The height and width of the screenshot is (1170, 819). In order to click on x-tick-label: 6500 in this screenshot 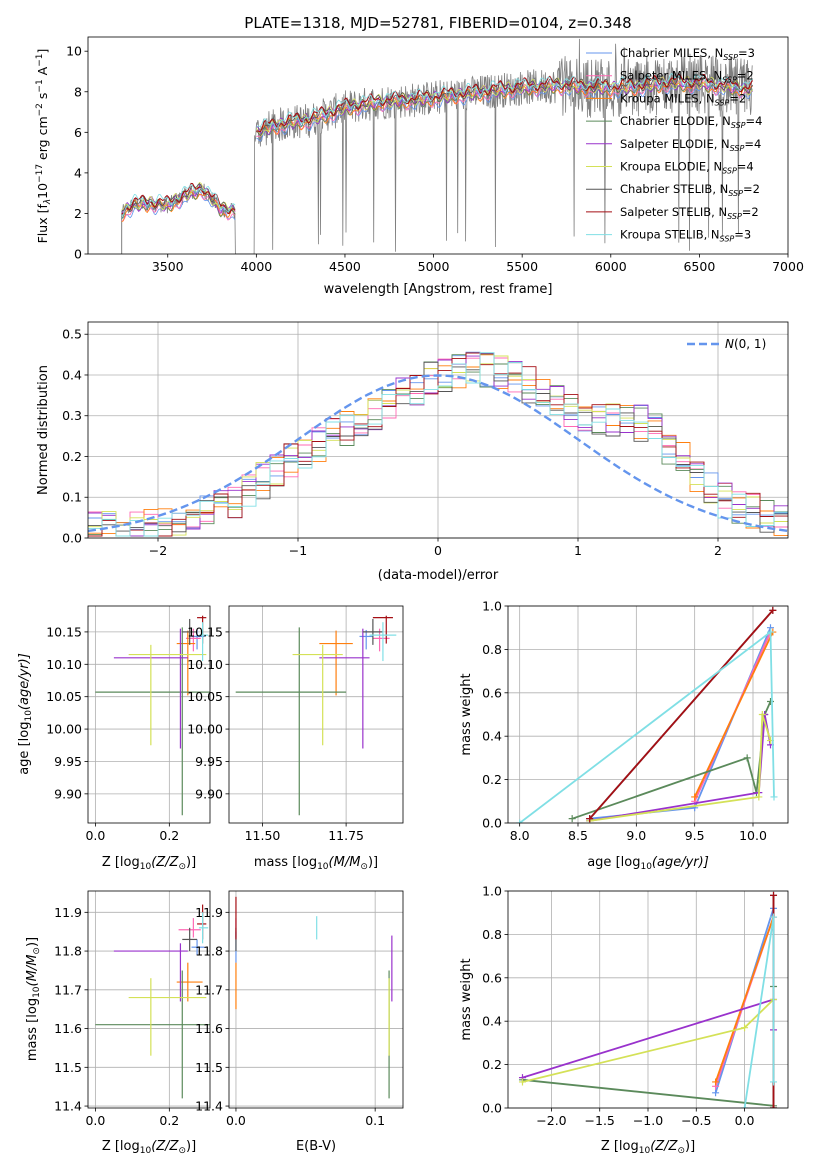, I will do `click(699, 266)`.